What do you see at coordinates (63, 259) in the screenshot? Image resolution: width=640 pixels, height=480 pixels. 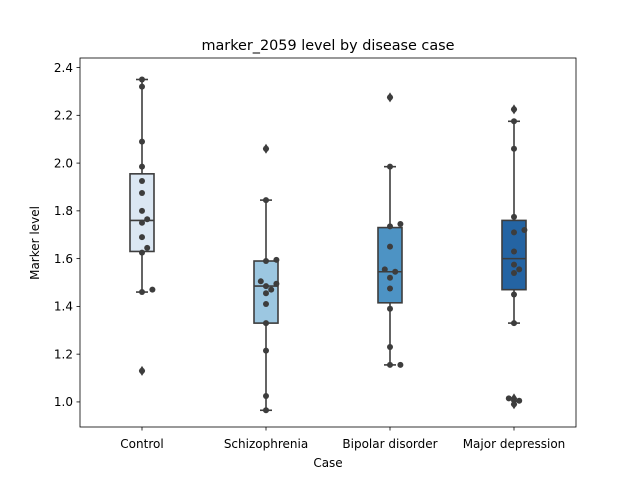 I see `y-tick-label: 1.6` at bounding box center [63, 259].